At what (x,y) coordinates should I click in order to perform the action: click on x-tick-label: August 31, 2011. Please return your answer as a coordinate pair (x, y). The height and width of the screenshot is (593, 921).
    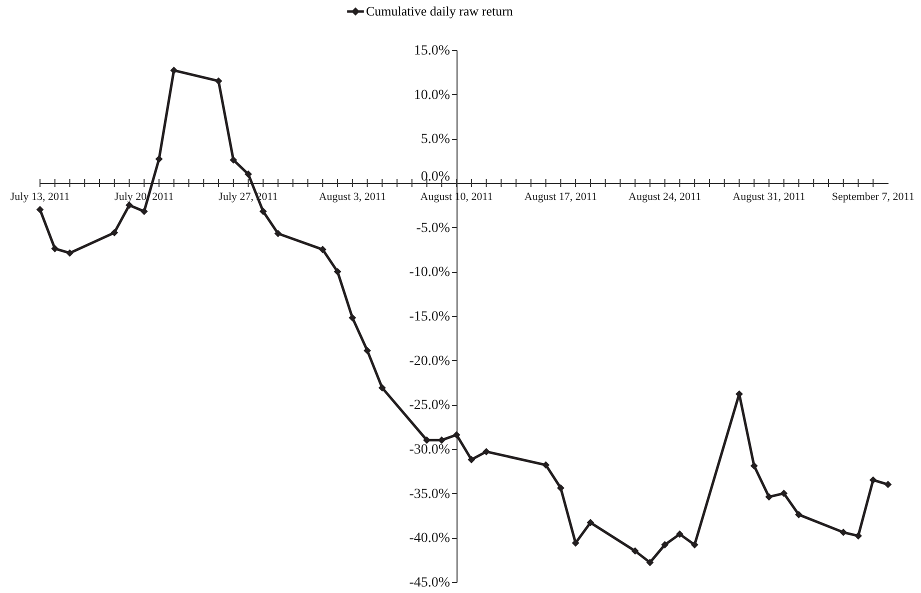
    Looking at the image, I should click on (769, 197).